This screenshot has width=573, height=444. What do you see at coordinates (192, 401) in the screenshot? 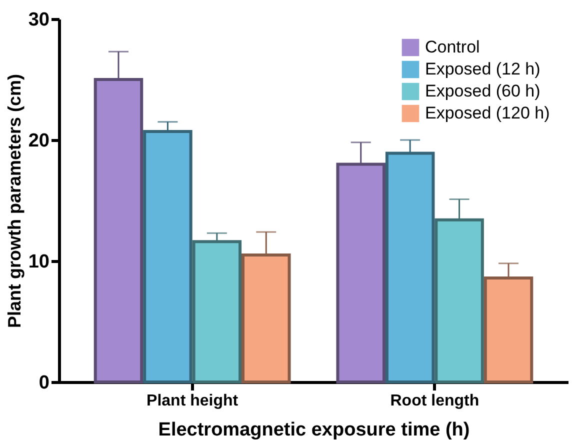
I see `x-tick-label: Plant height` at bounding box center [192, 401].